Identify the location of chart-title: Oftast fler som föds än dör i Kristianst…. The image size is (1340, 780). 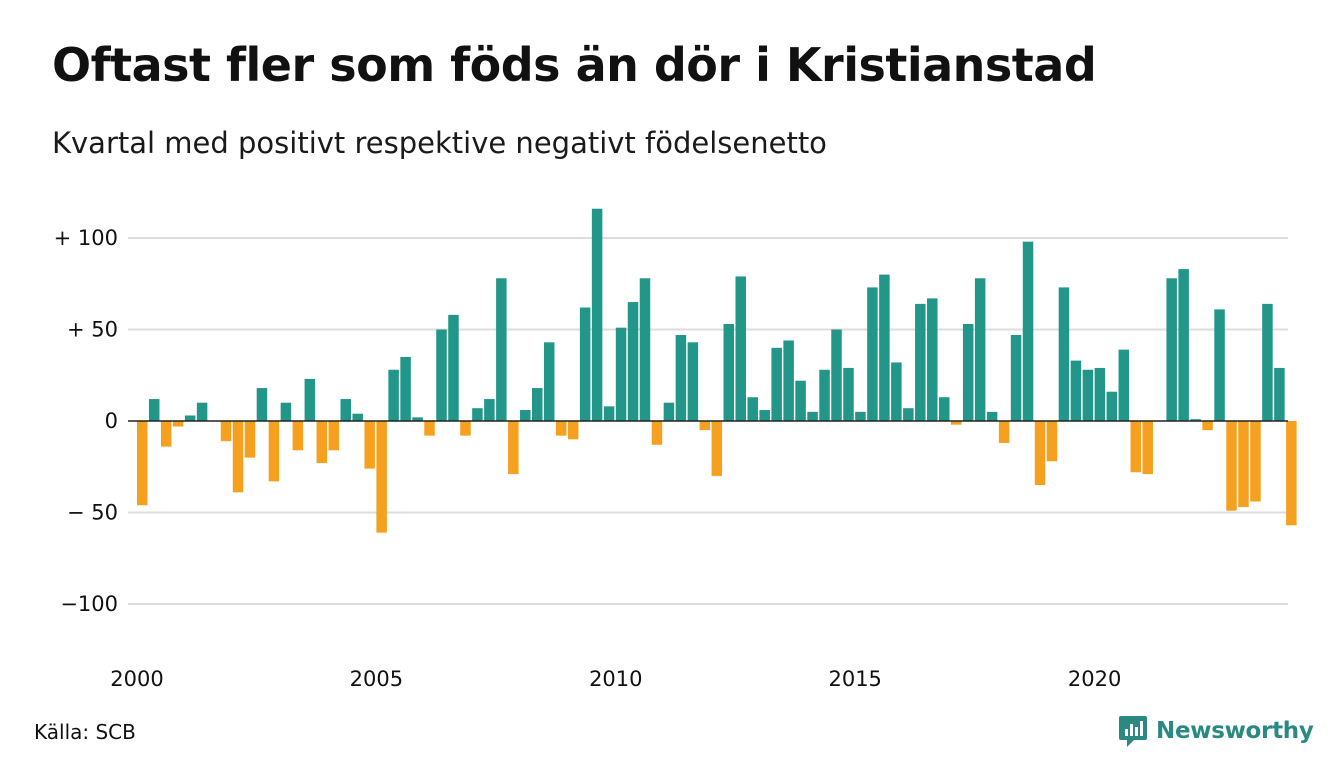
(574, 65).